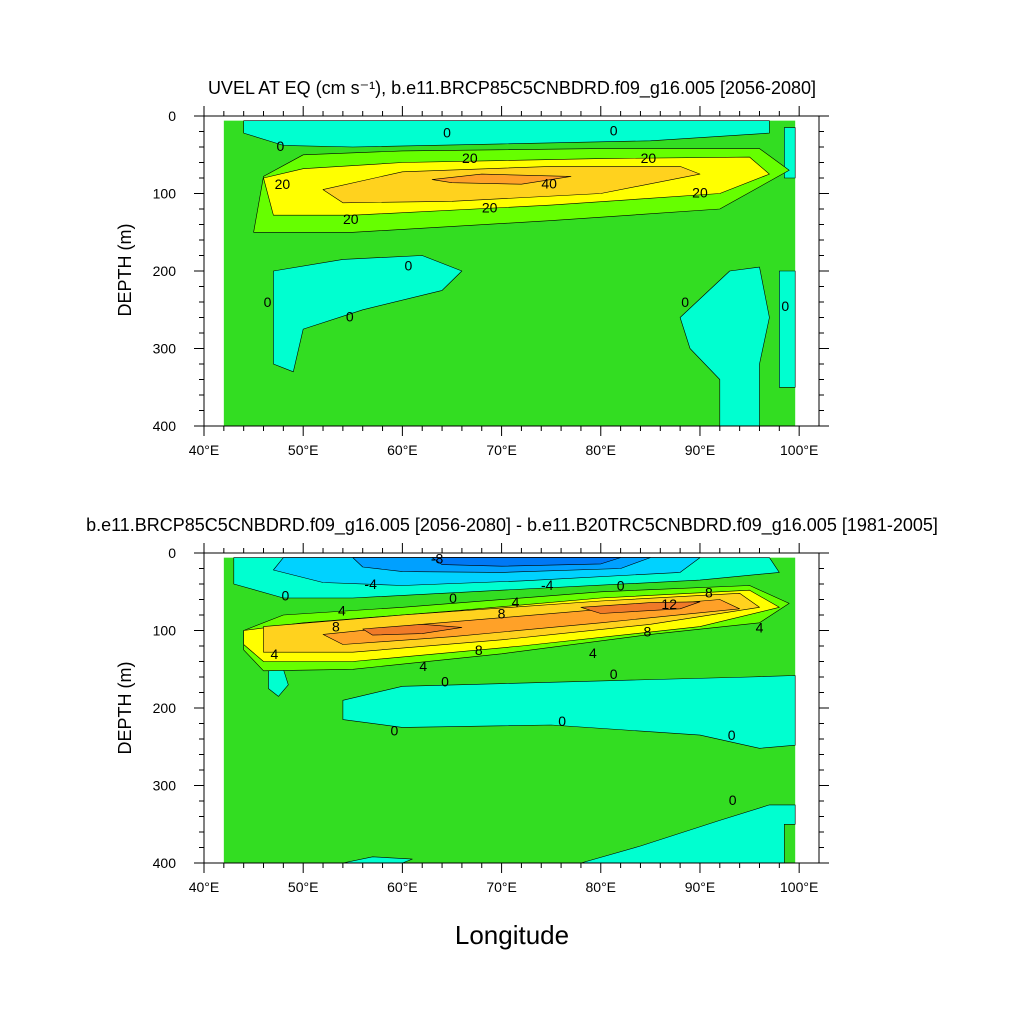 This screenshot has height=1024, width=1024. Describe the element at coordinates (402, 887) in the screenshot. I see `panel-bottom-x-tick-label: 60°E` at that location.